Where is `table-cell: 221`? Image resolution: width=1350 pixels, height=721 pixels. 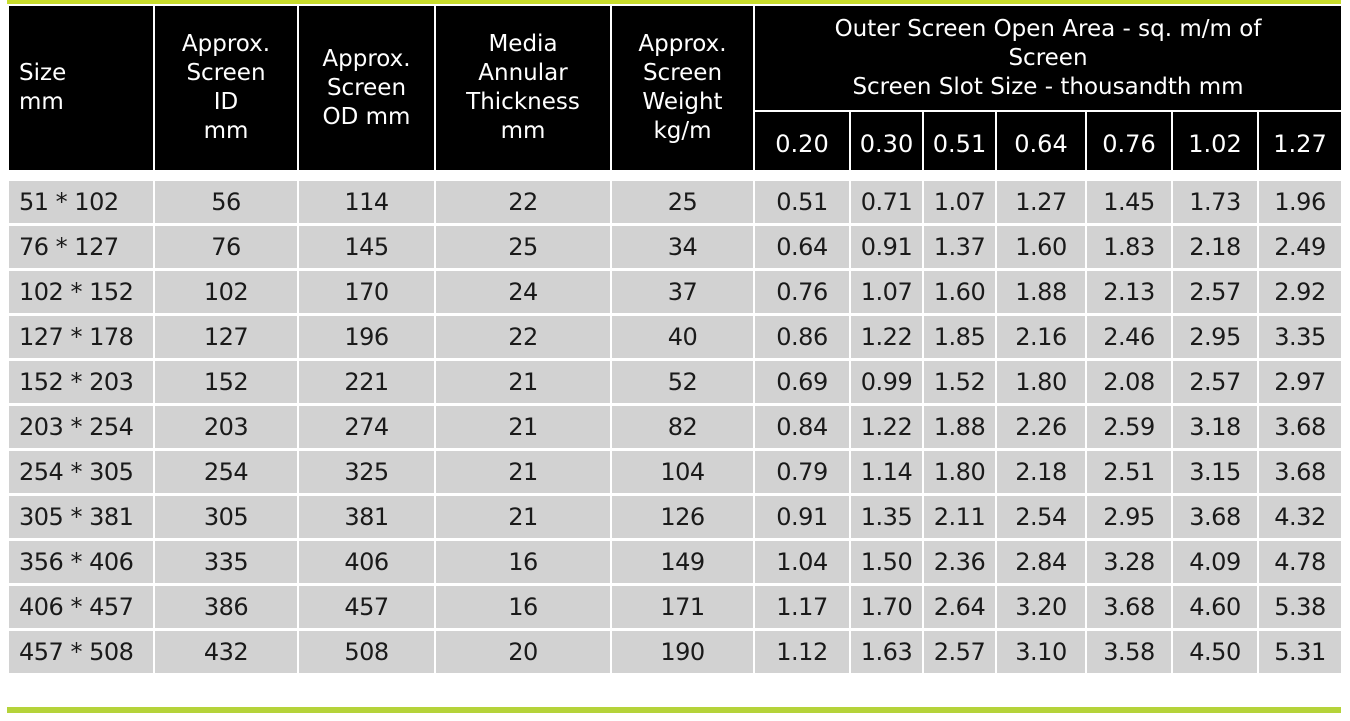
table-cell: 221 is located at coordinates (366, 382).